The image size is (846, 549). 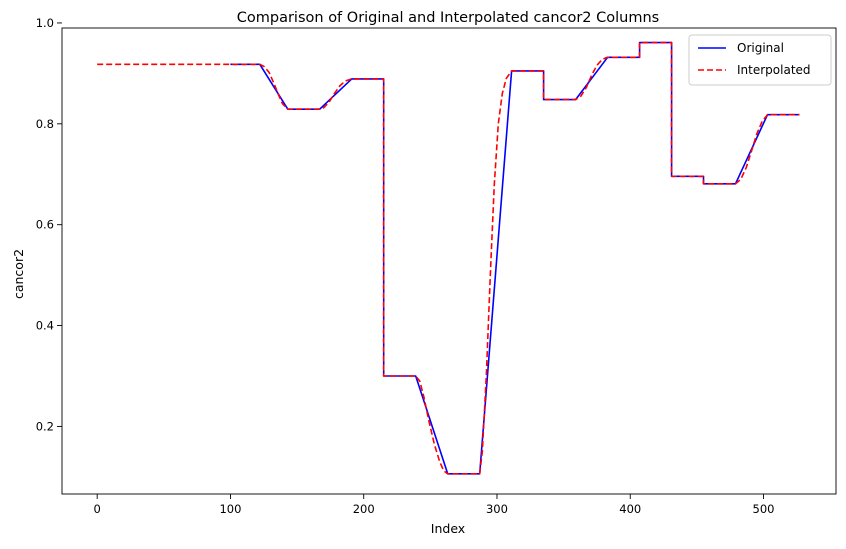 I want to click on y-tick-label: 0.4, so click(x=45, y=326).